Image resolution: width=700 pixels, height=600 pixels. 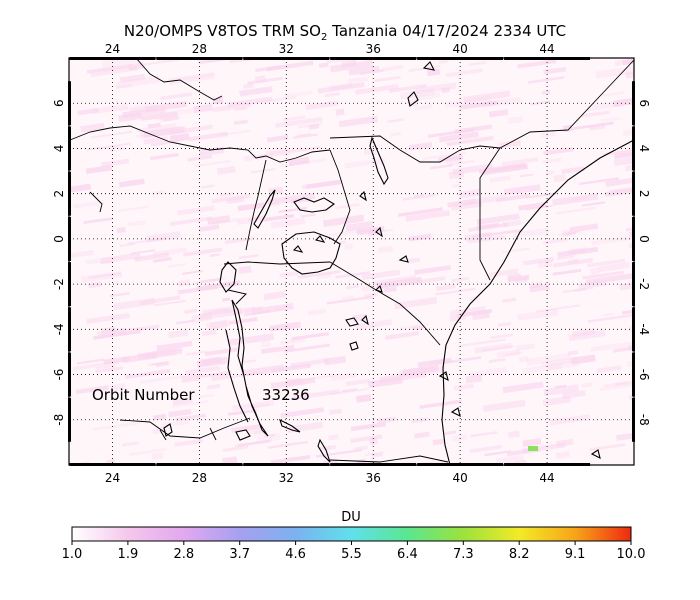 What do you see at coordinates (250, 368) in the screenshot?
I see `lake-tanganyika-outline` at bounding box center [250, 368].